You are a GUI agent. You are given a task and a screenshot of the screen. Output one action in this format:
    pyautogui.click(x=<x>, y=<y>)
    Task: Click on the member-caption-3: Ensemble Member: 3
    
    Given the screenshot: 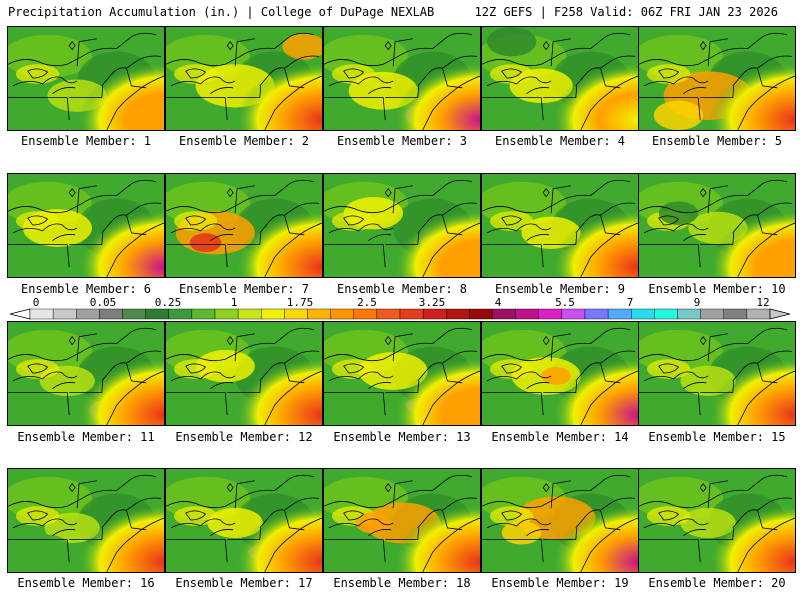 What is the action you would take?
    pyautogui.click(x=402, y=141)
    